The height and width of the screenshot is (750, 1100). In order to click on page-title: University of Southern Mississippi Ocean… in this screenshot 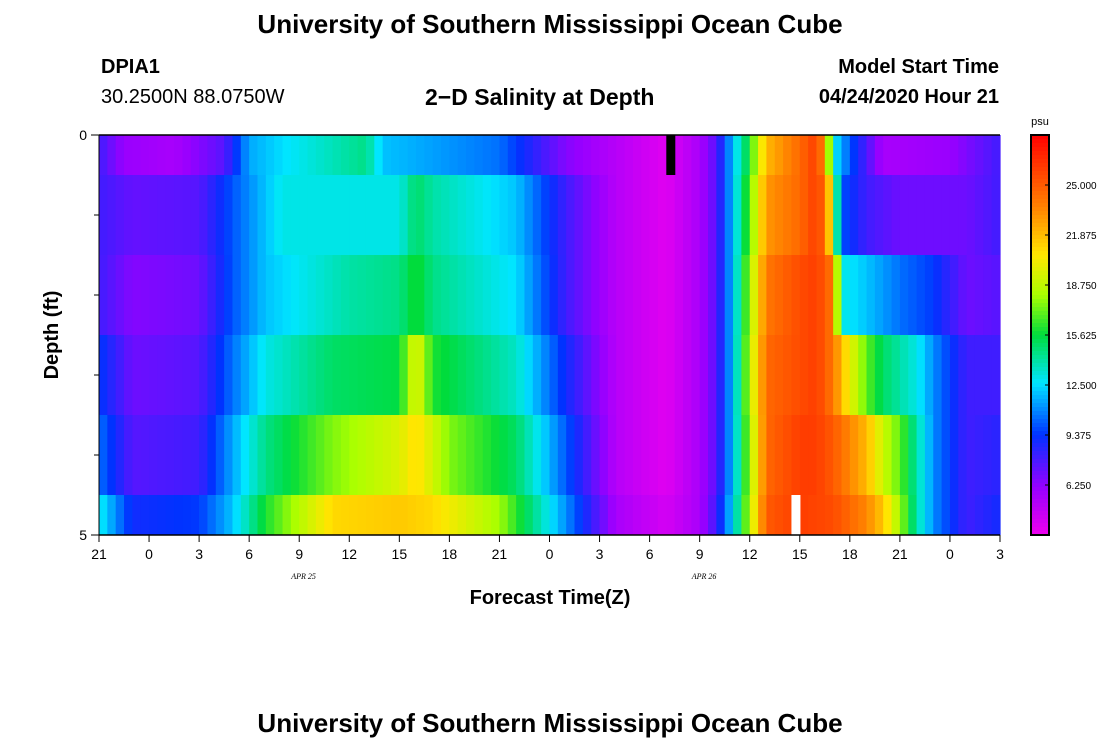, I will do `click(550, 24)`.